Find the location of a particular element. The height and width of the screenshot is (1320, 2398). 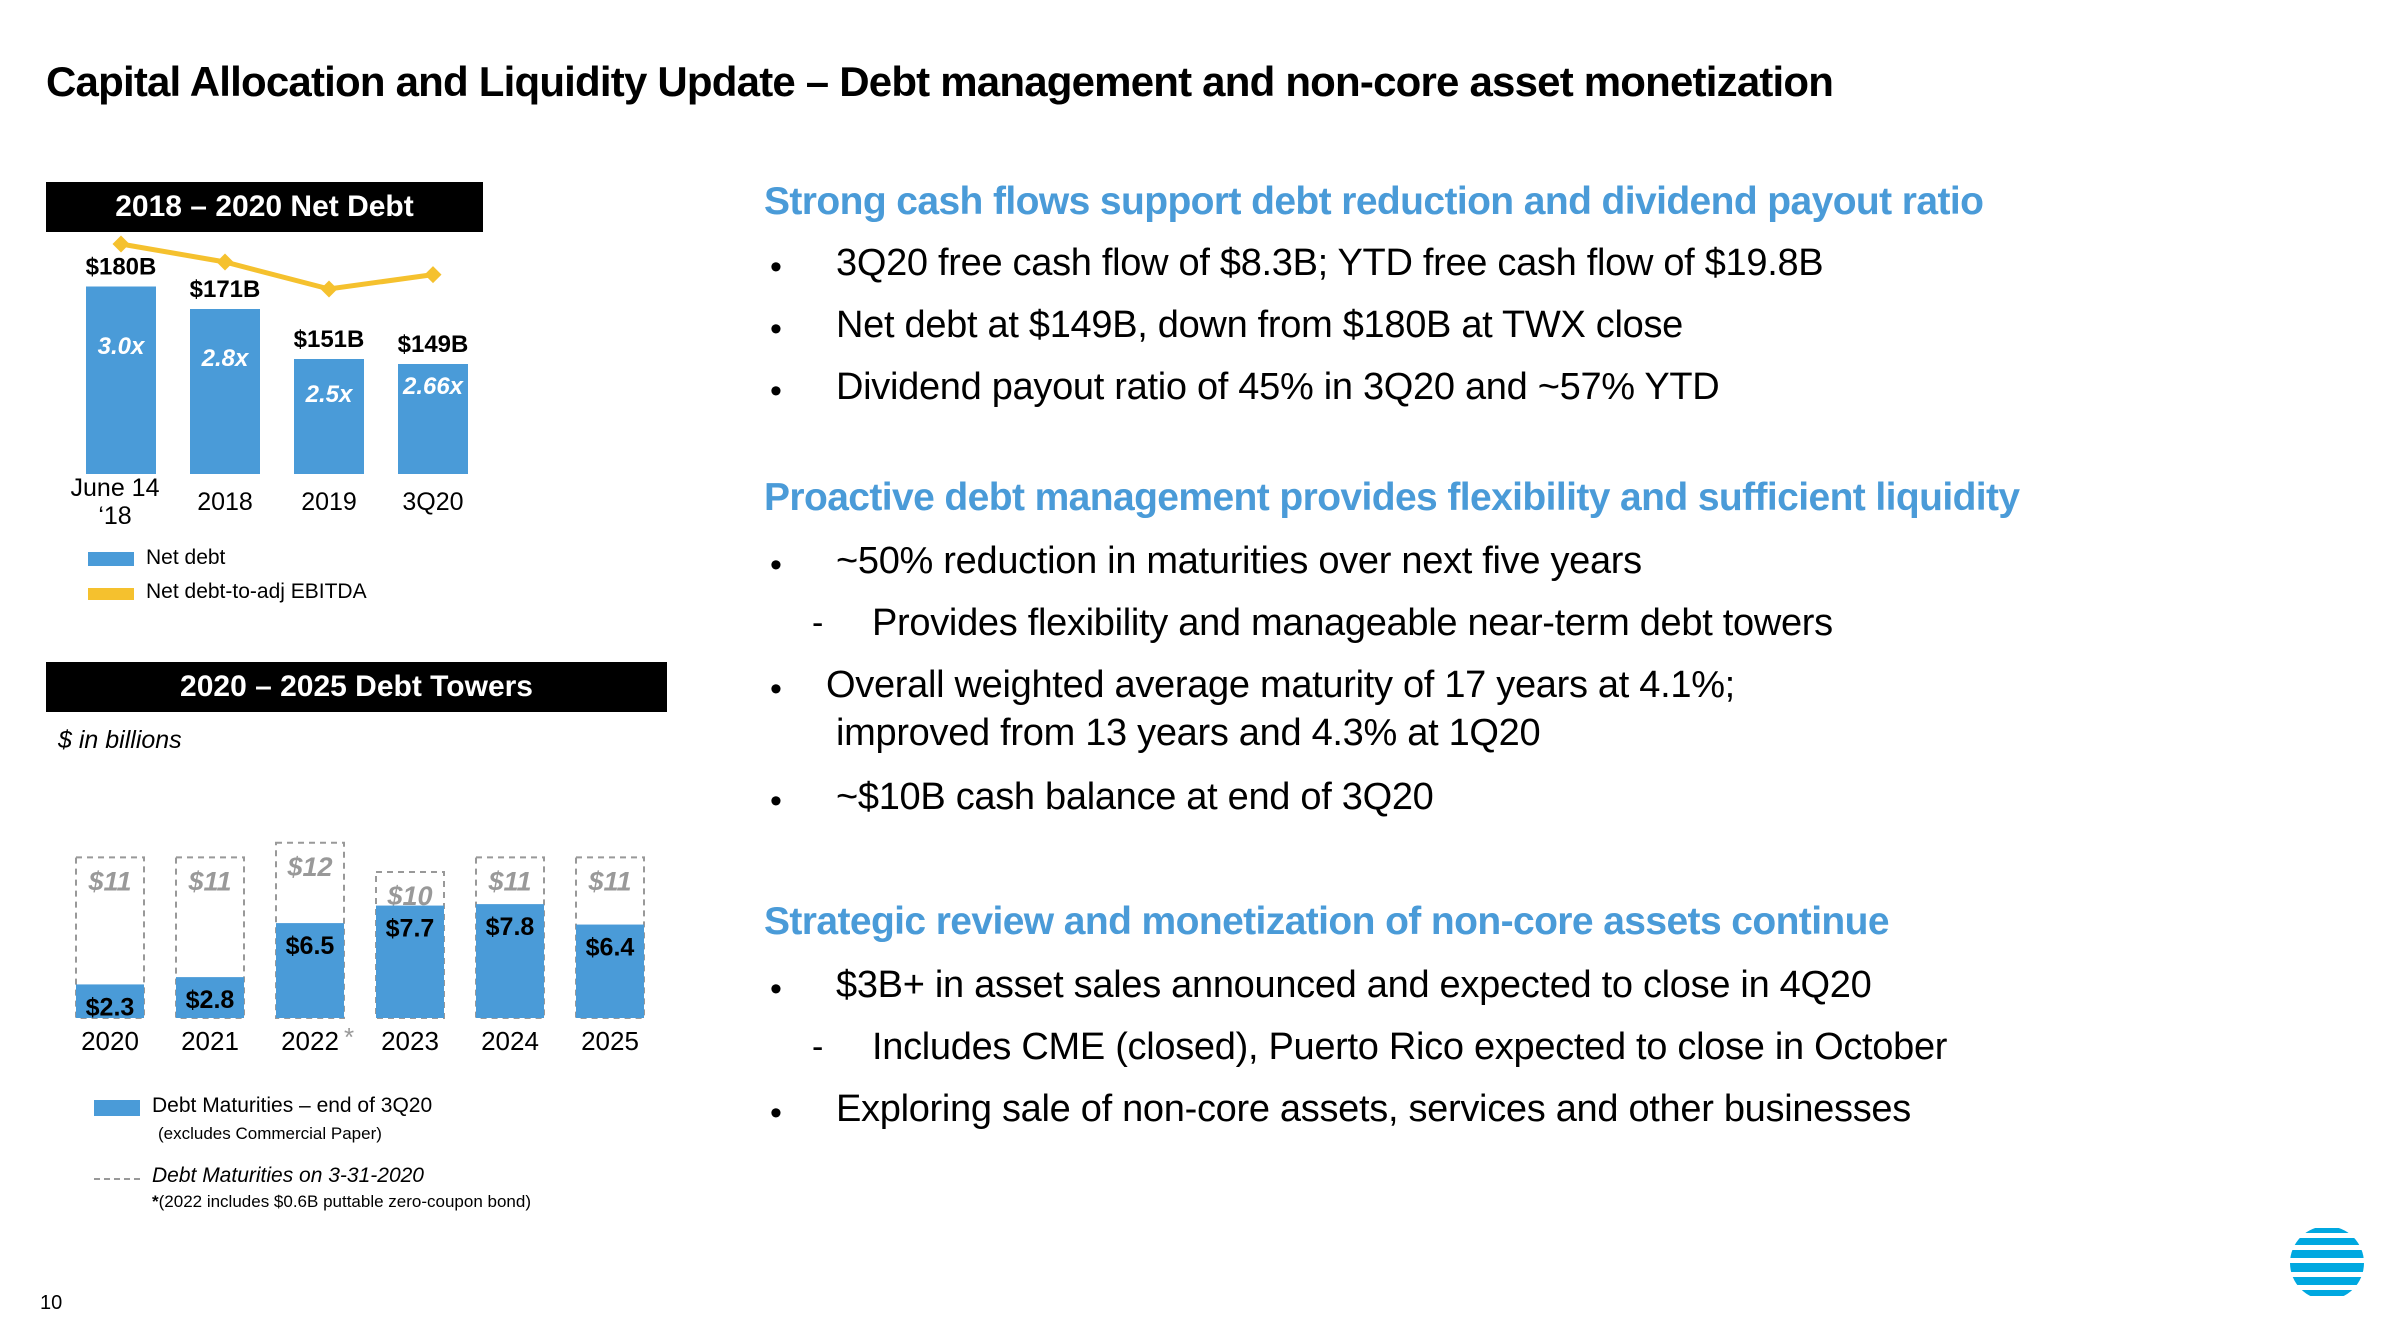

legend-label-maturities: Debt Maturities – end of 3Q20 is located at coordinates (292, 1105).